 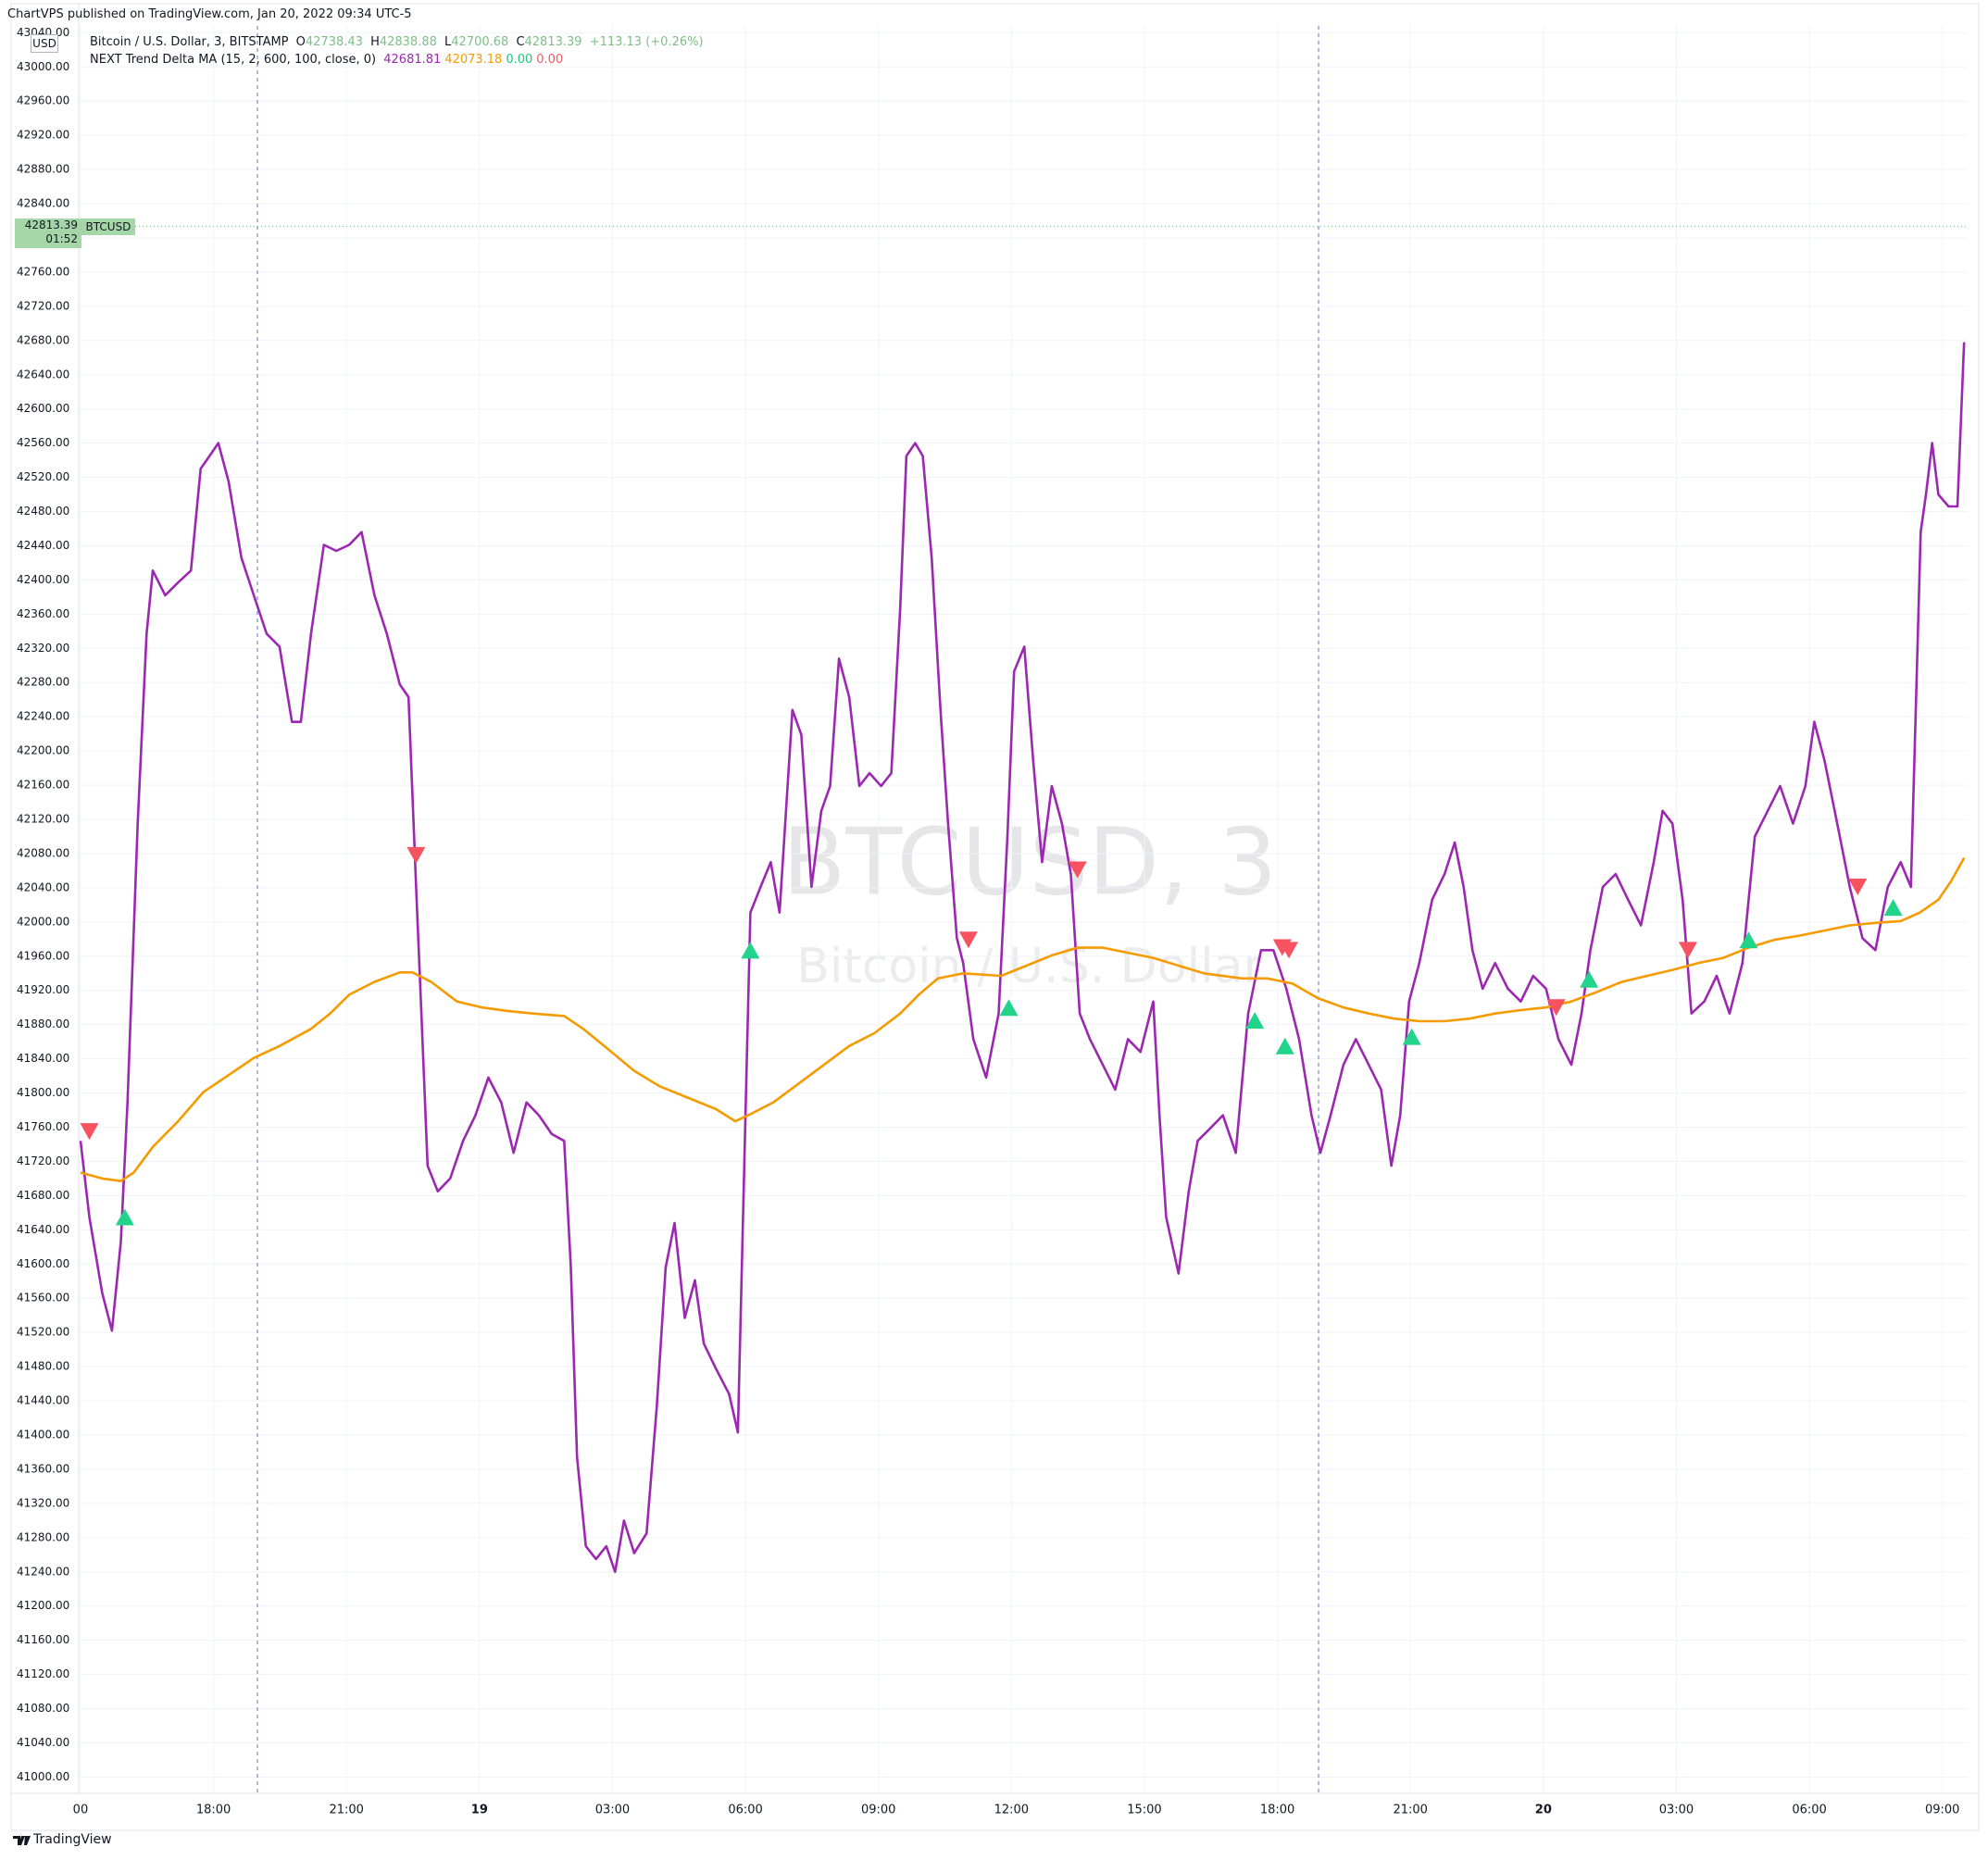 What do you see at coordinates (1543, 1810) in the screenshot?
I see `x-tick-label: 20` at bounding box center [1543, 1810].